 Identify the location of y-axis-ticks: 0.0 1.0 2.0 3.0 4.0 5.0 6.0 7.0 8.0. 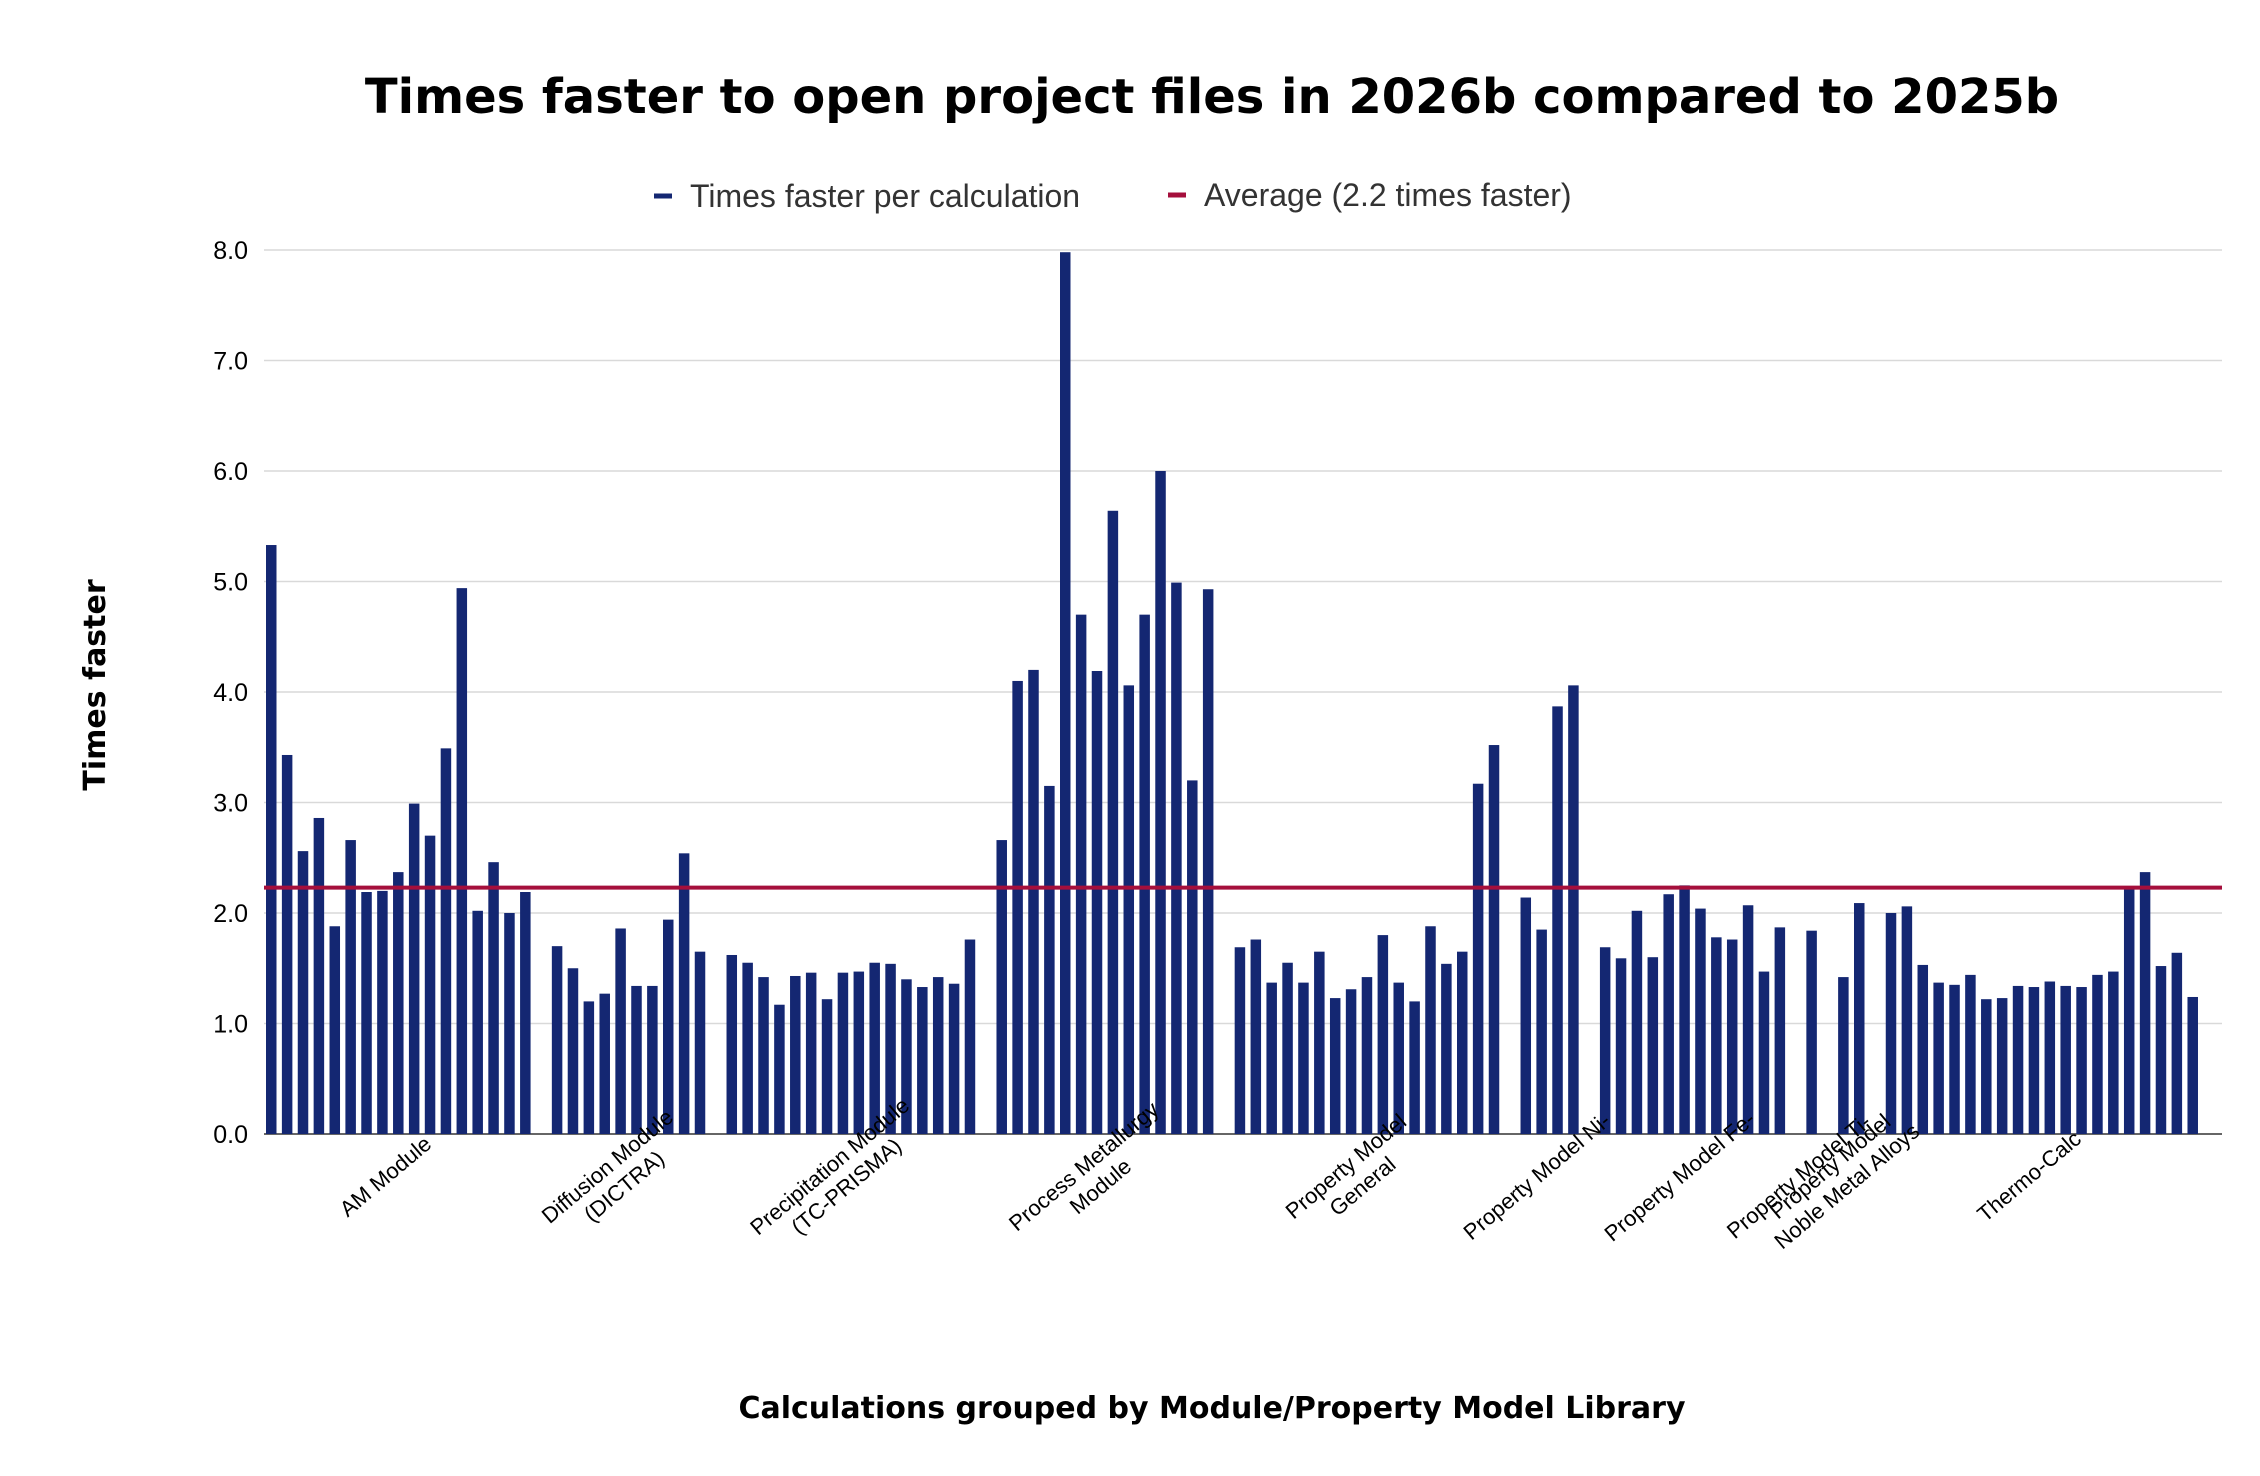
(230, 693).